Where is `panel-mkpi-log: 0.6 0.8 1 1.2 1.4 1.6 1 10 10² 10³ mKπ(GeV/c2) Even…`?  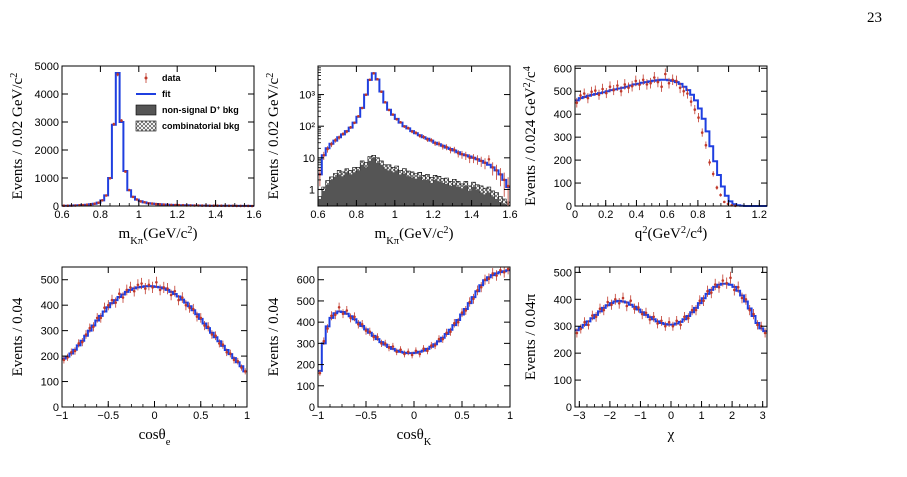
panel-mkpi-log: 0.6 0.8 1 1.2 1.4 1.6 1 10 10² 10³ mKπ(GeV/c2) Even… is located at coordinates (391, 156).